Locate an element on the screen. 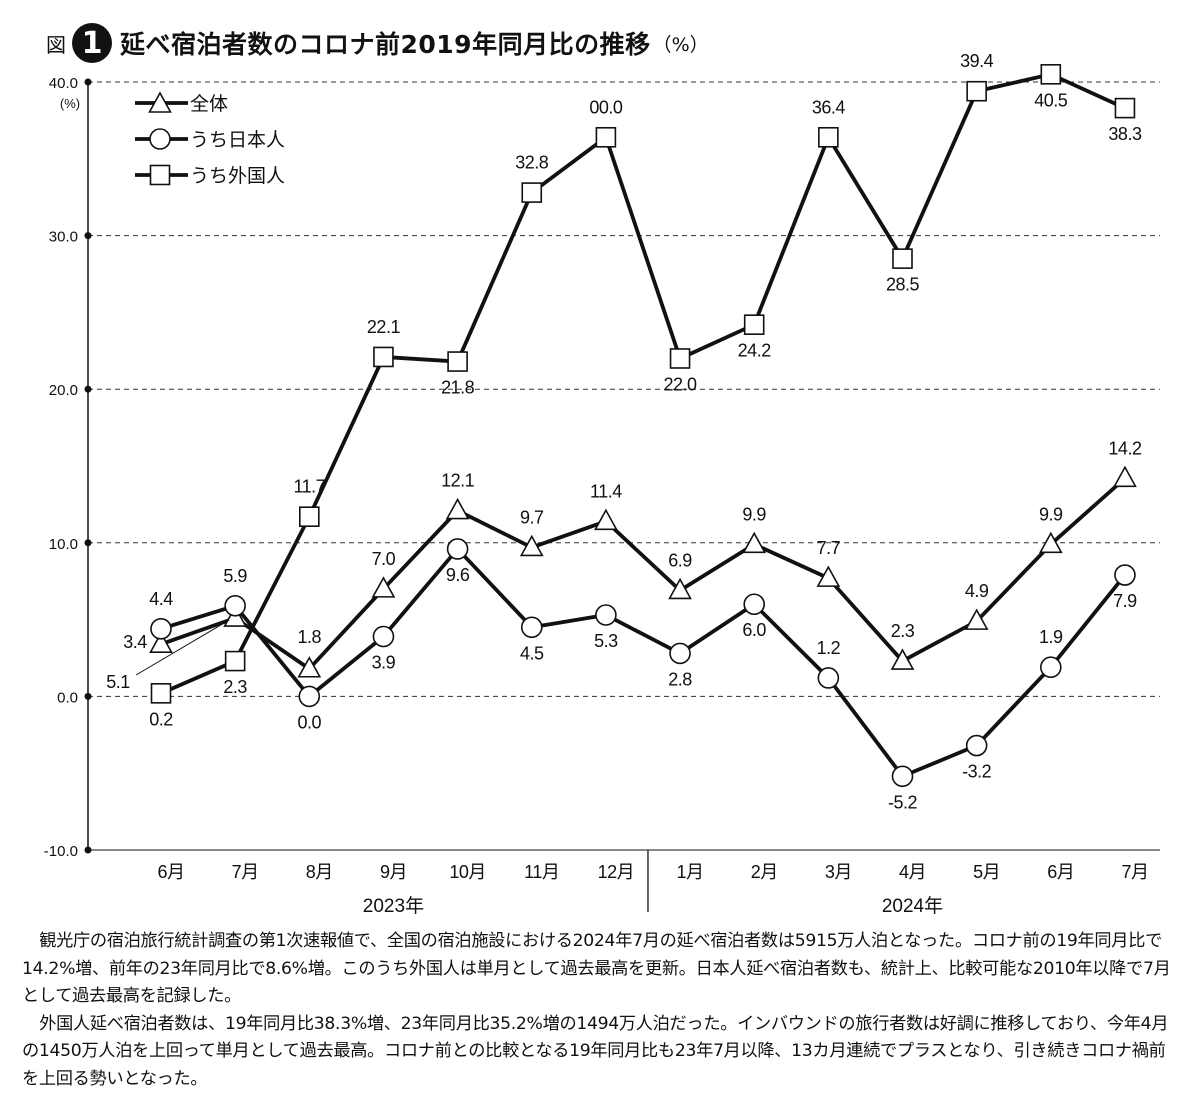  x-tick-label: 7月 is located at coordinates (245, 872).